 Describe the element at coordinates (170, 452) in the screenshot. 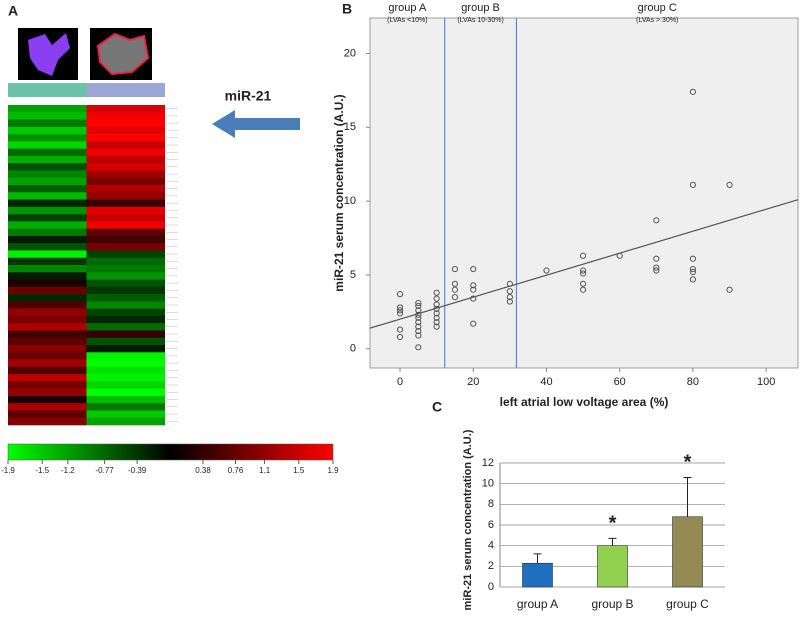

I see `colorbar` at that location.